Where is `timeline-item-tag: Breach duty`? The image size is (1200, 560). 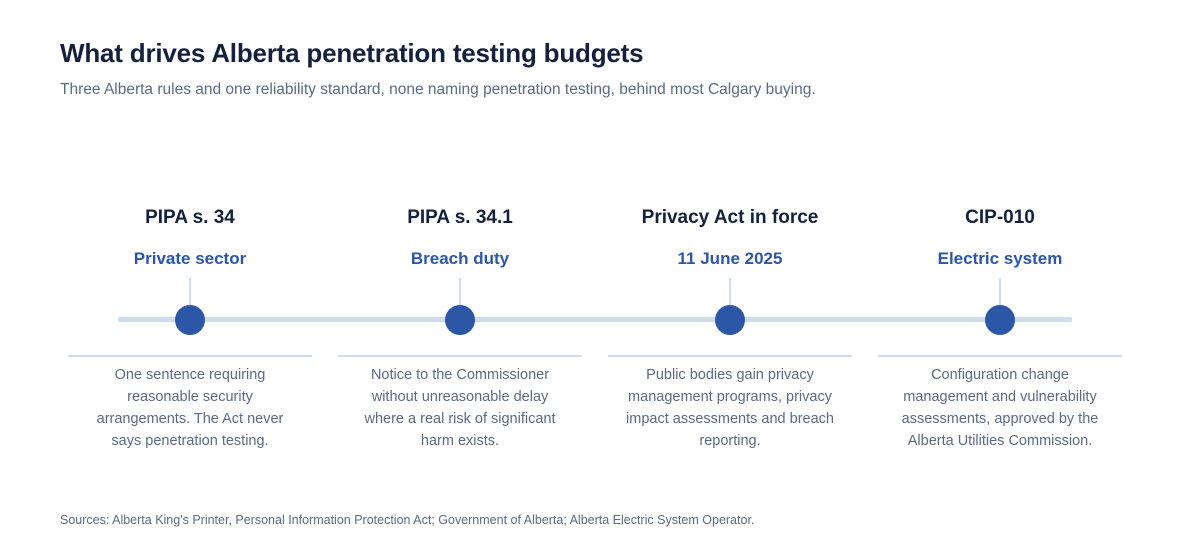 timeline-item-tag: Breach duty is located at coordinates (460, 258).